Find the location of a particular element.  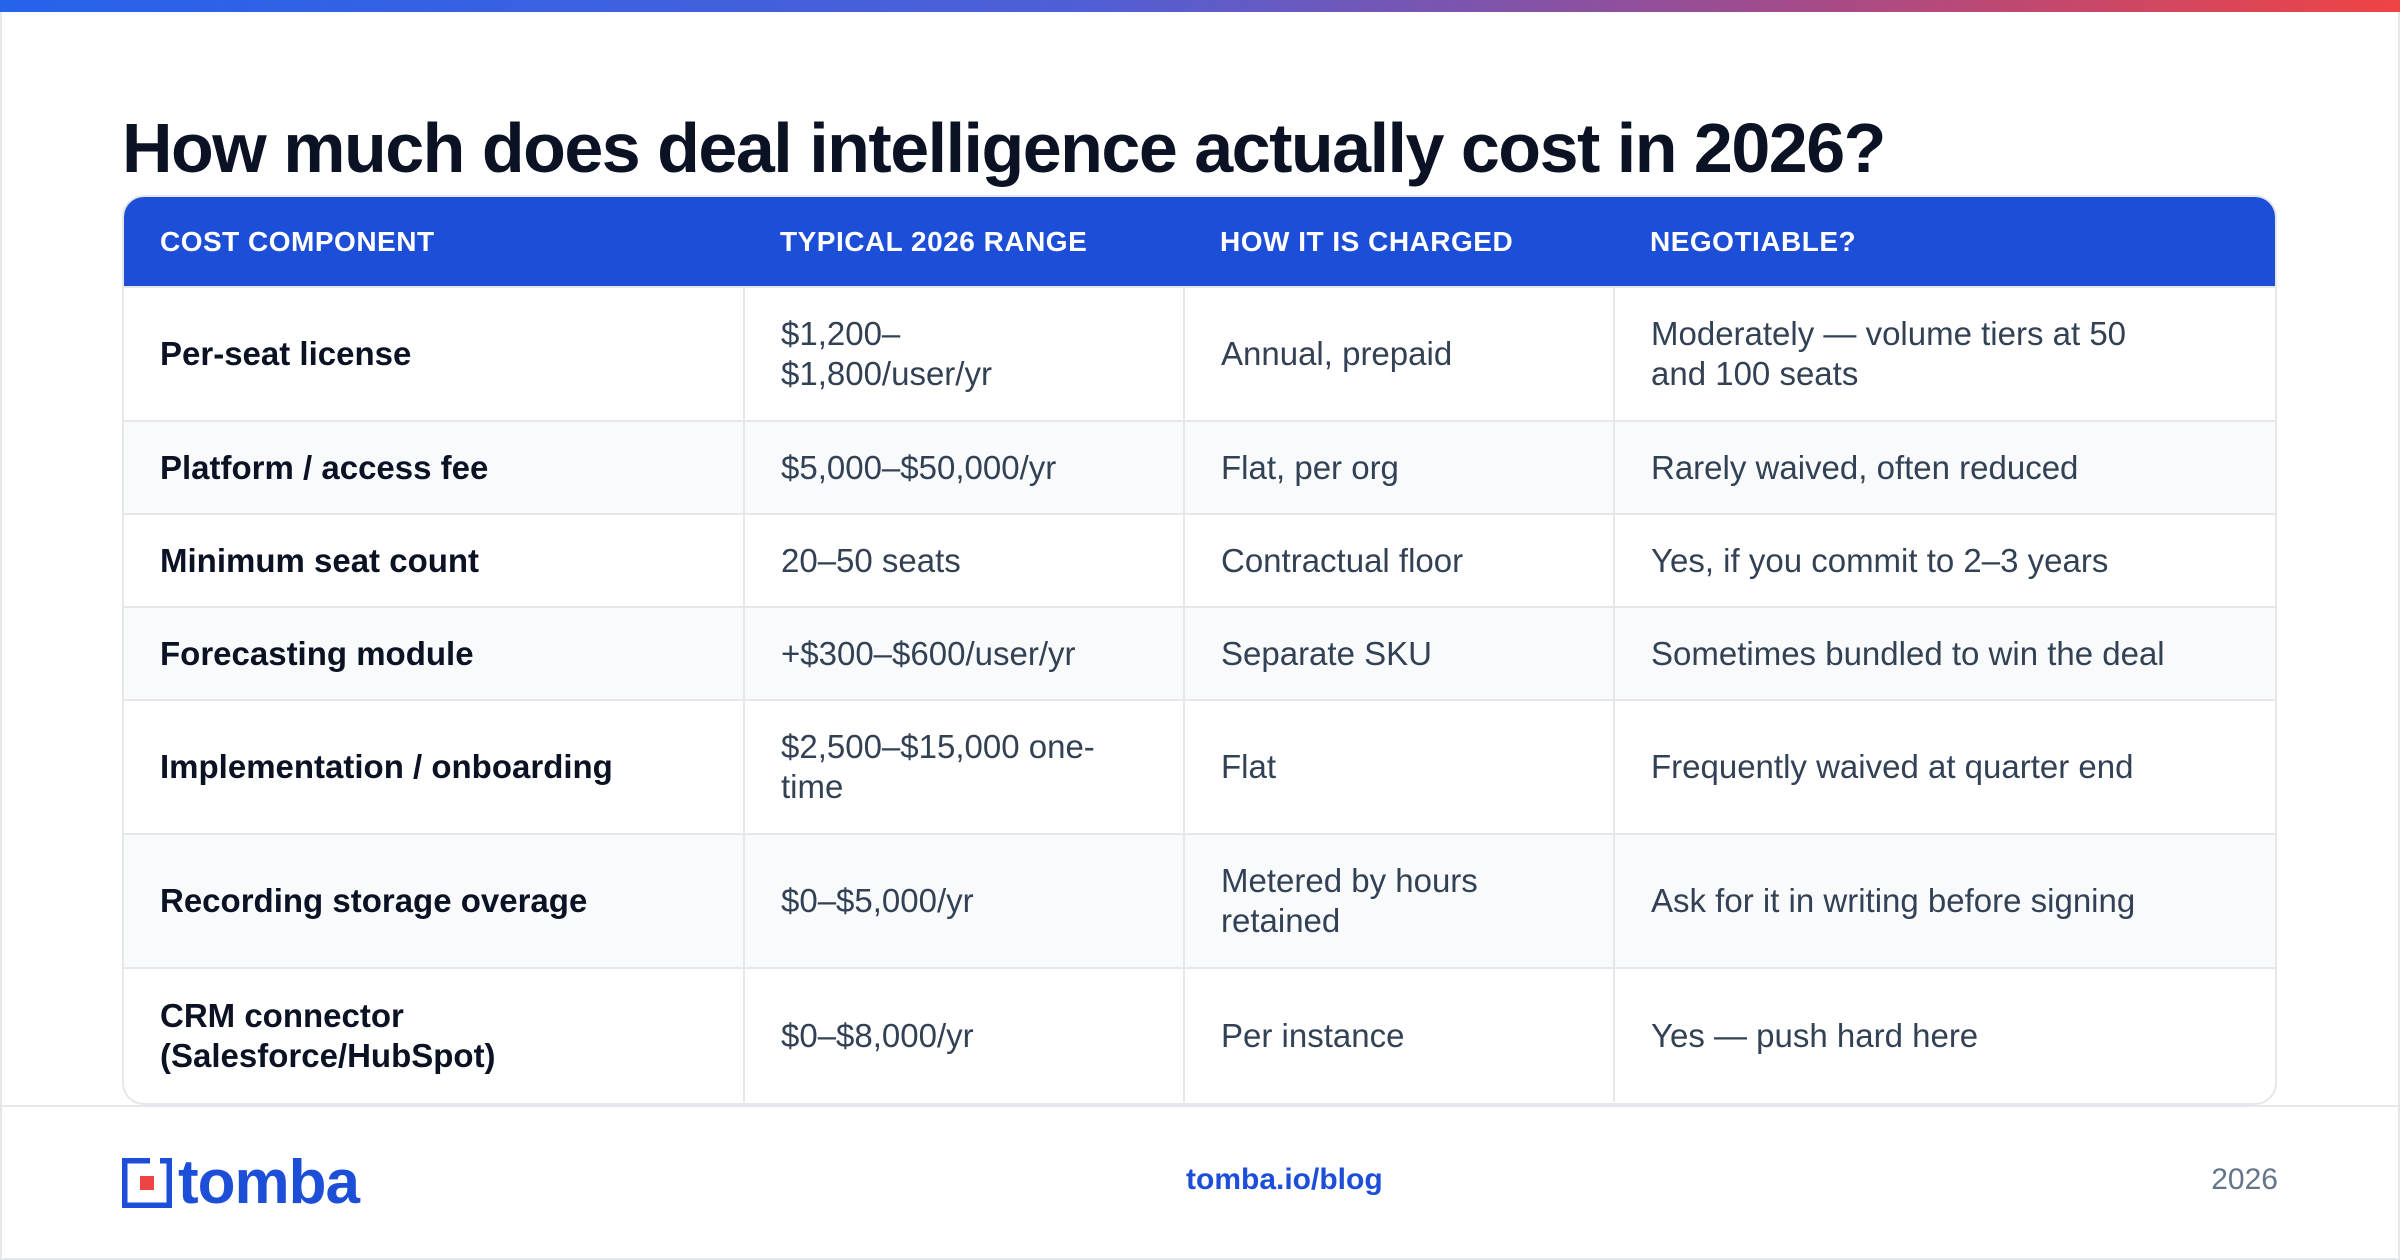

cell-charged: Separate SKU is located at coordinates (1398, 653).